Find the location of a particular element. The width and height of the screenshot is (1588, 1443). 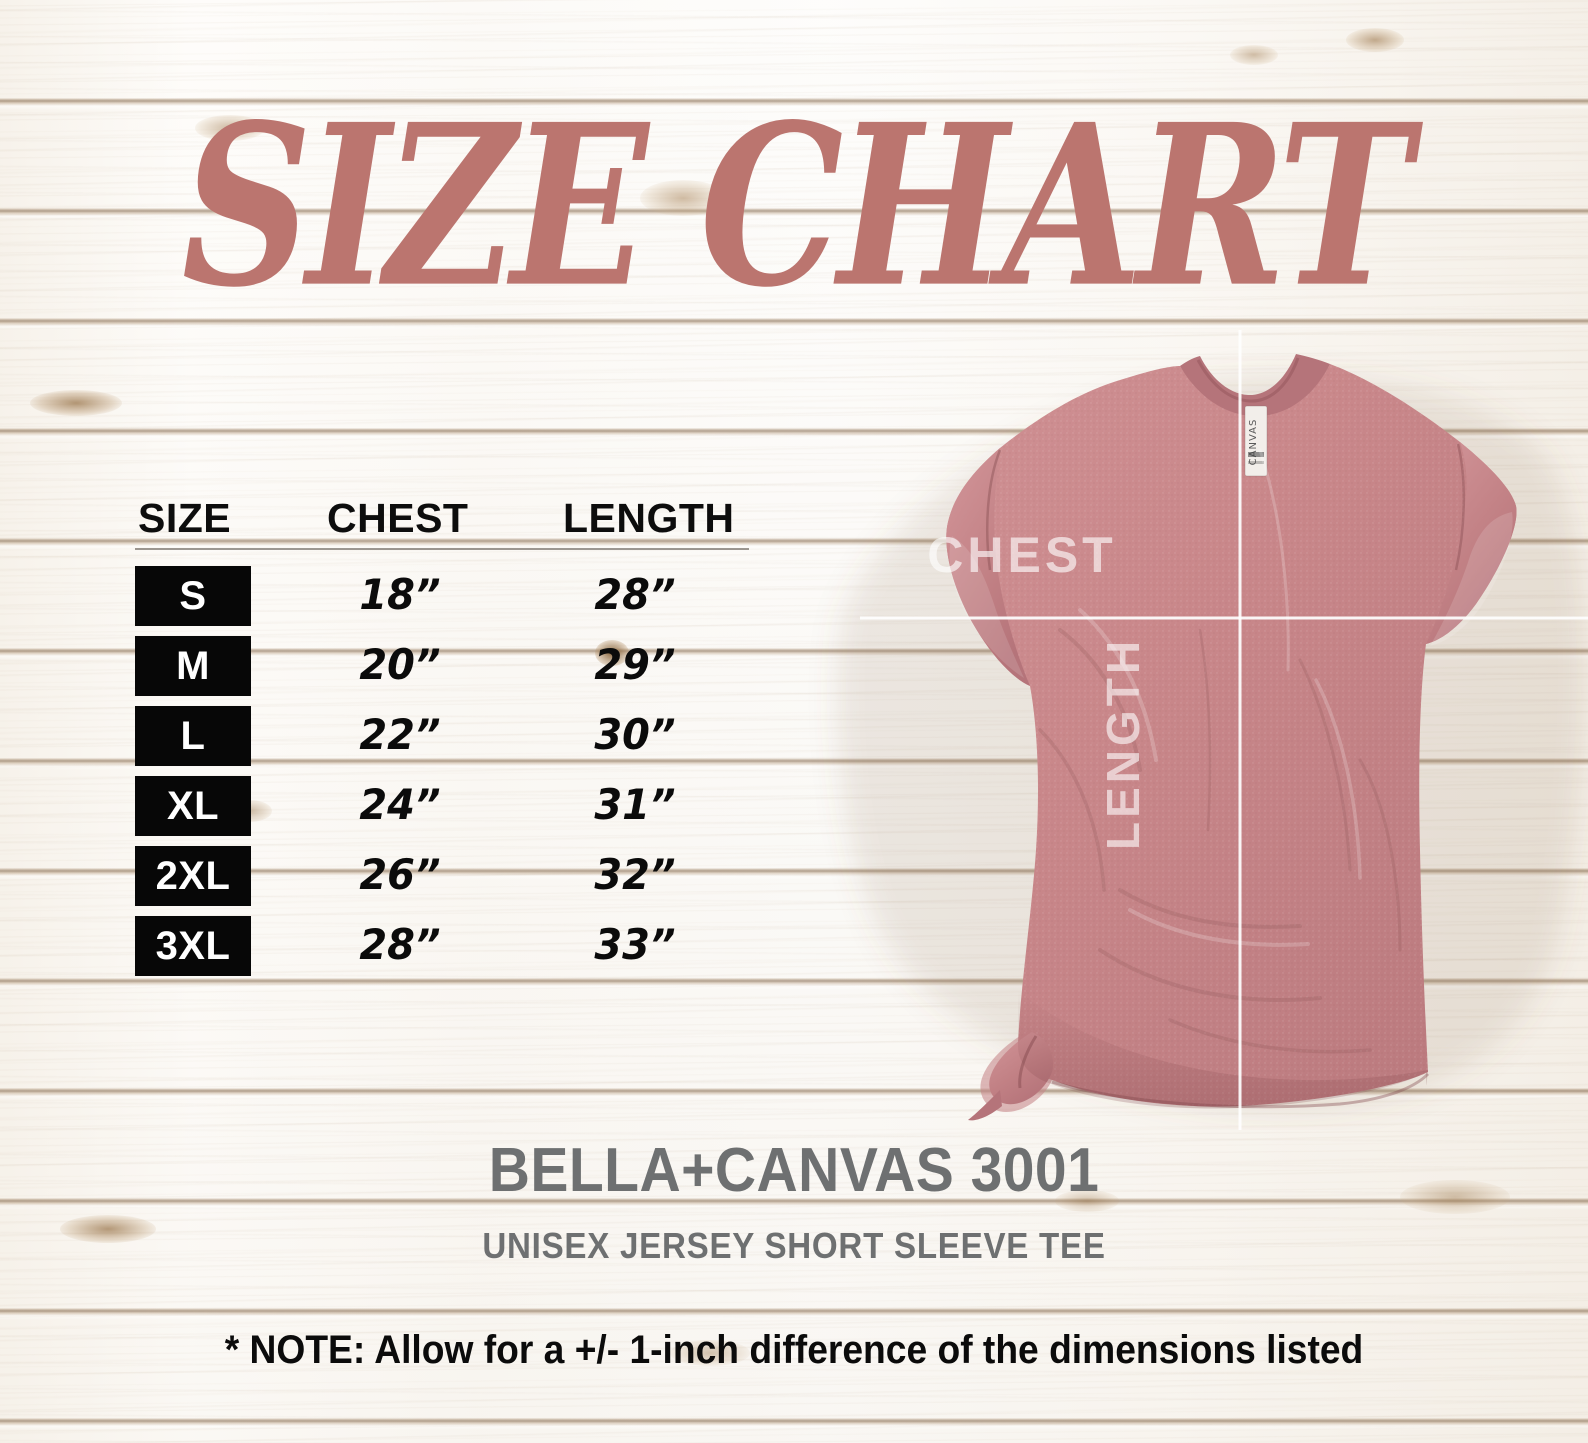

chest-value: 24” is located at coordinates (400, 804).